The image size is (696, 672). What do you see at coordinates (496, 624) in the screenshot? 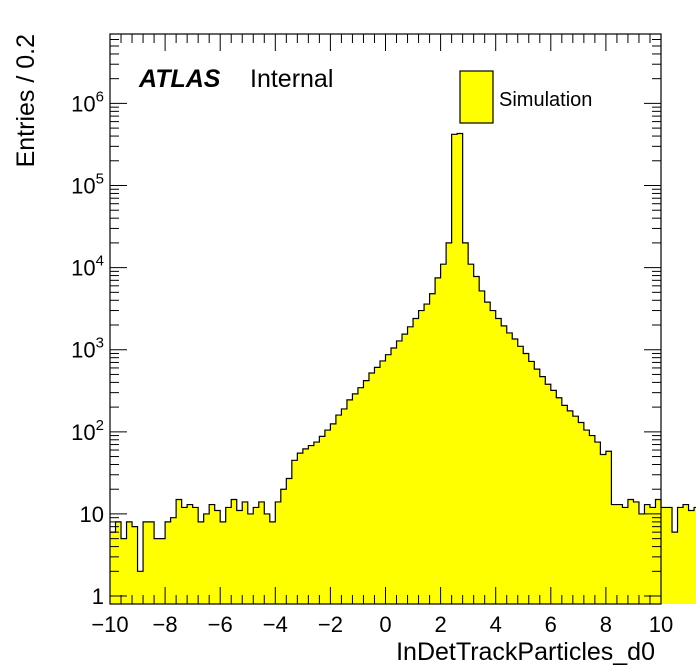
I see `x-tick-label: 4` at bounding box center [496, 624].